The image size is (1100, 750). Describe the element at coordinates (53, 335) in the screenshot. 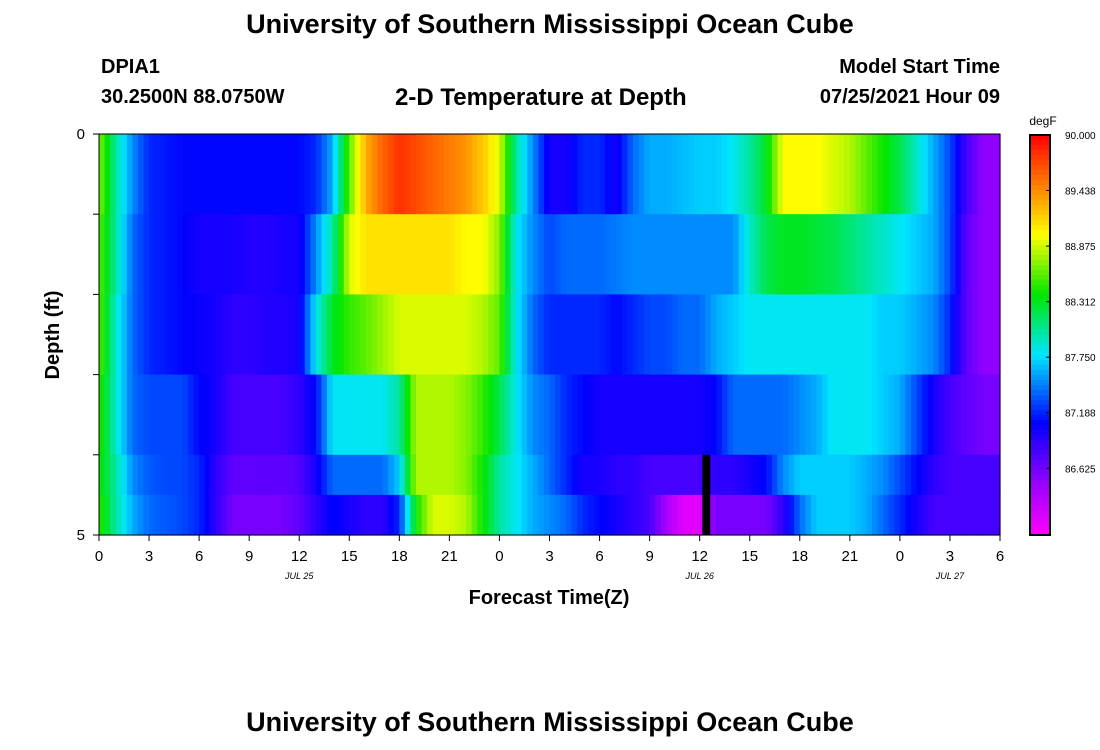

I see `y-axis-label: Depth (ft)` at that location.